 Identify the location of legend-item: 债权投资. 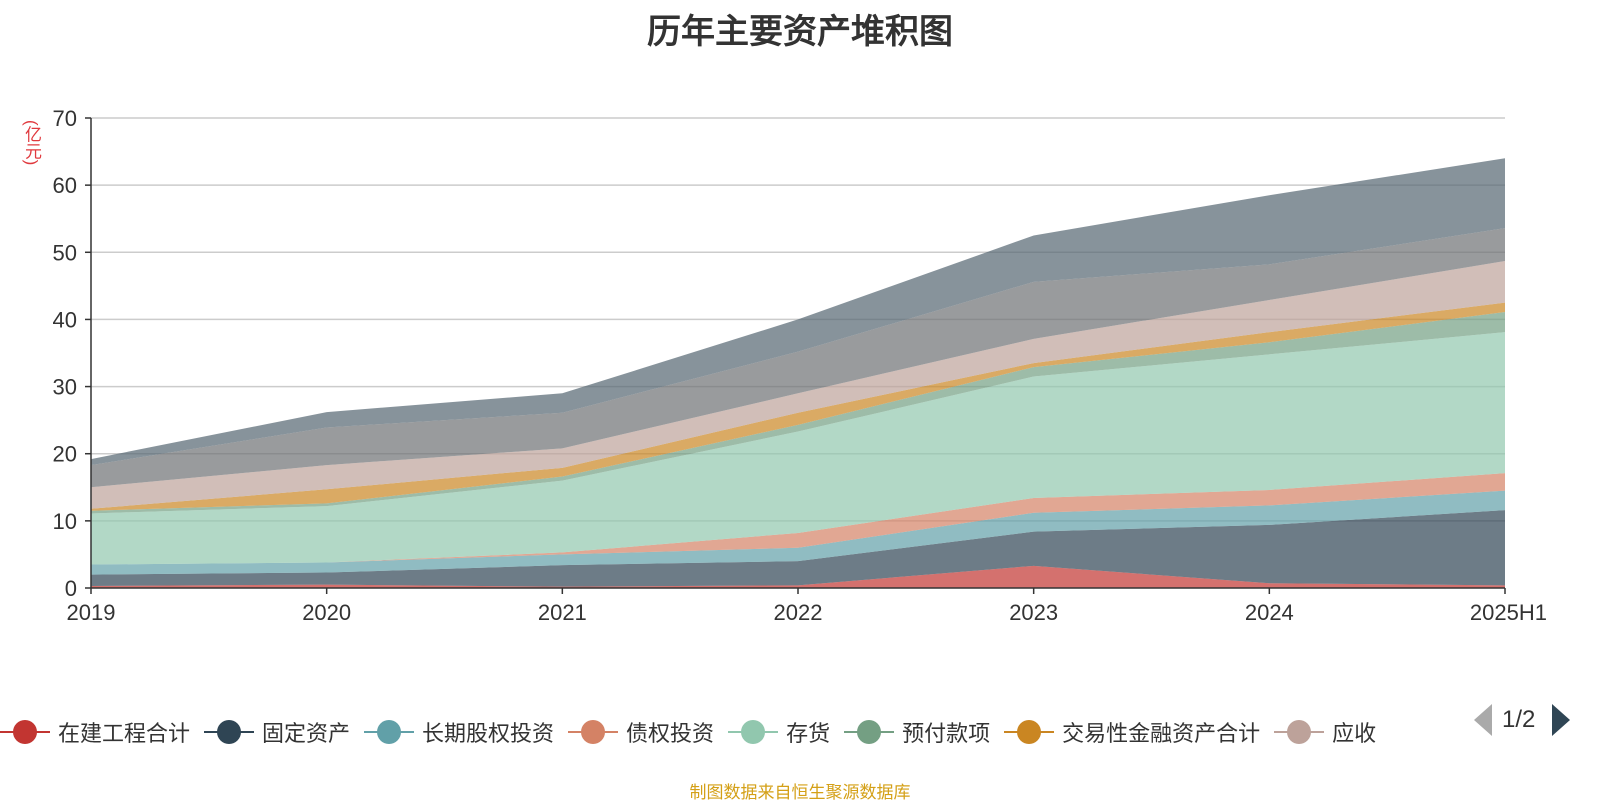
(641, 732).